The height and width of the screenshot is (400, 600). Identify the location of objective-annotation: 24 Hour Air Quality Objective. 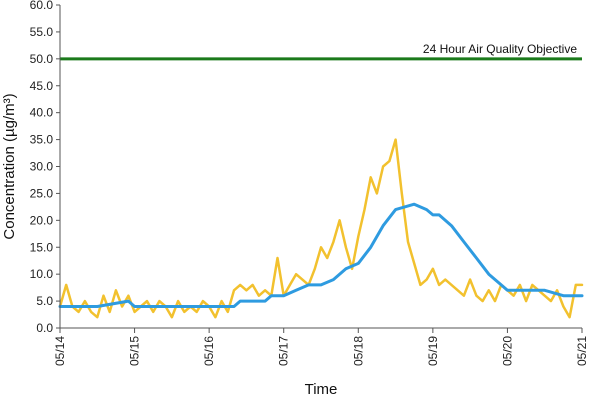
(500, 49).